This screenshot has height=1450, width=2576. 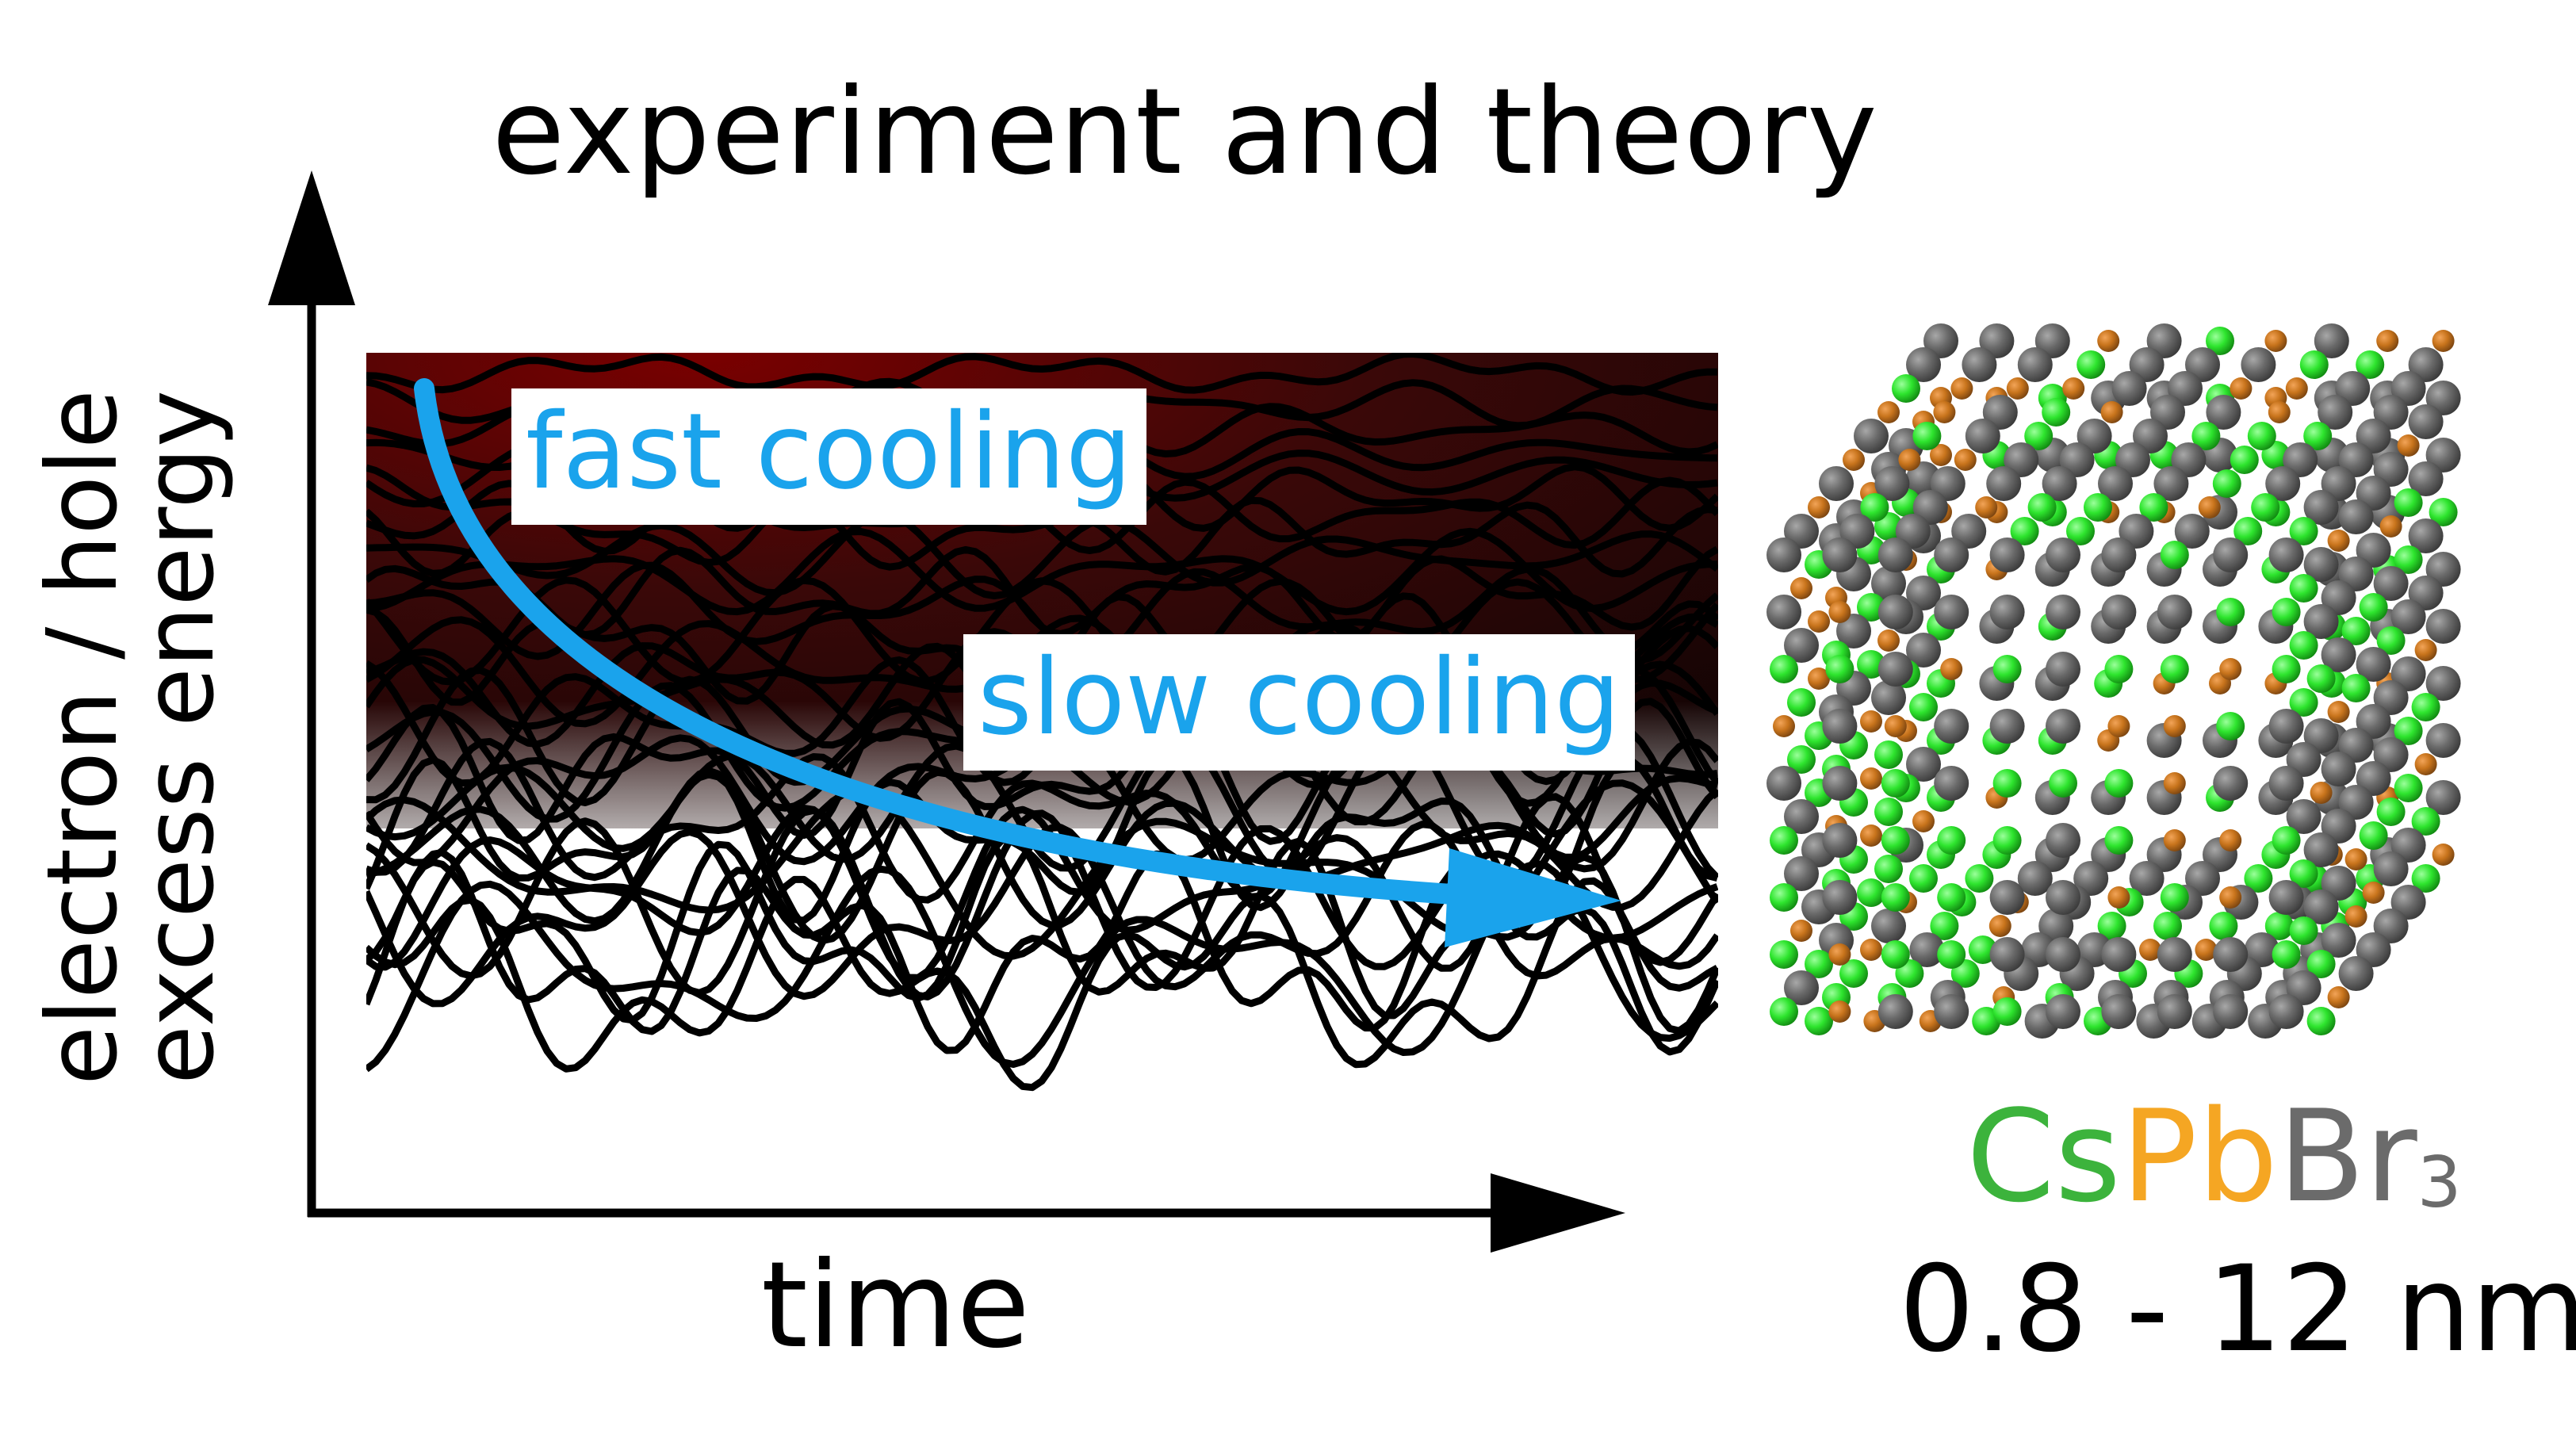 I want to click on y-axis-arrowhead, so click(x=311, y=237).